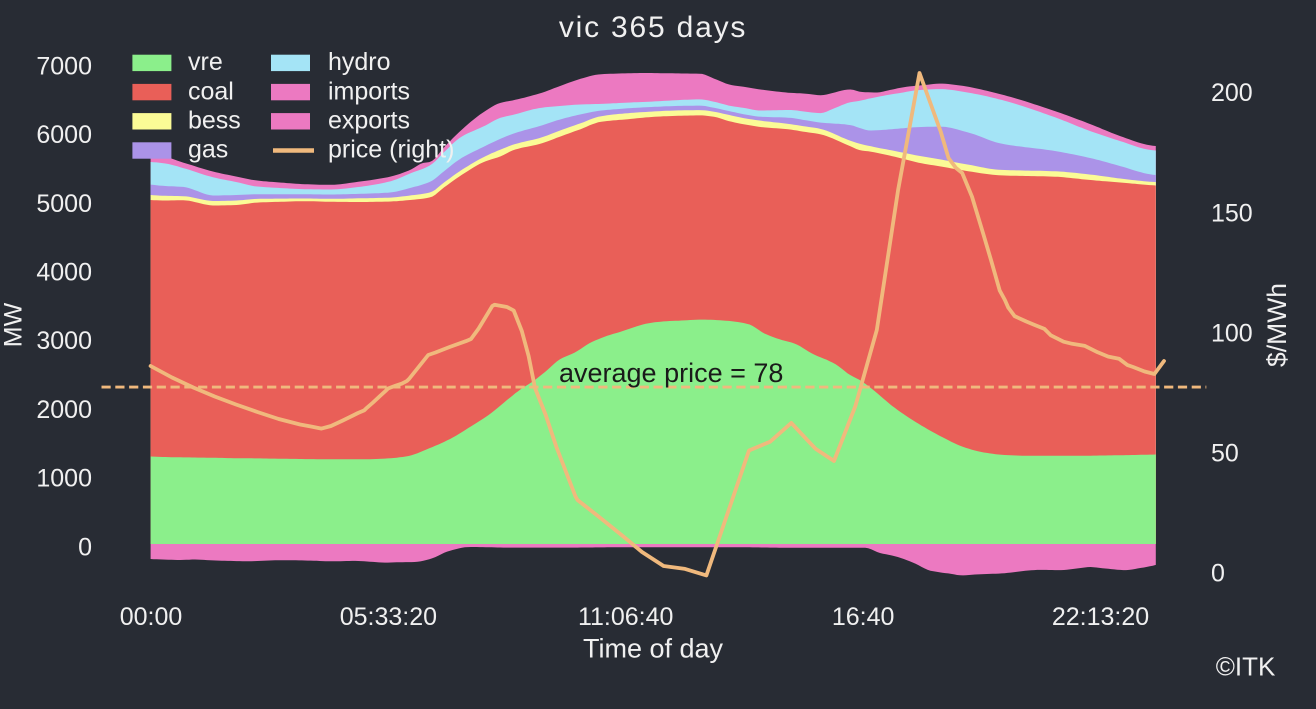 The image size is (1316, 709). I want to click on svg-text: 4000, so click(64, 273).